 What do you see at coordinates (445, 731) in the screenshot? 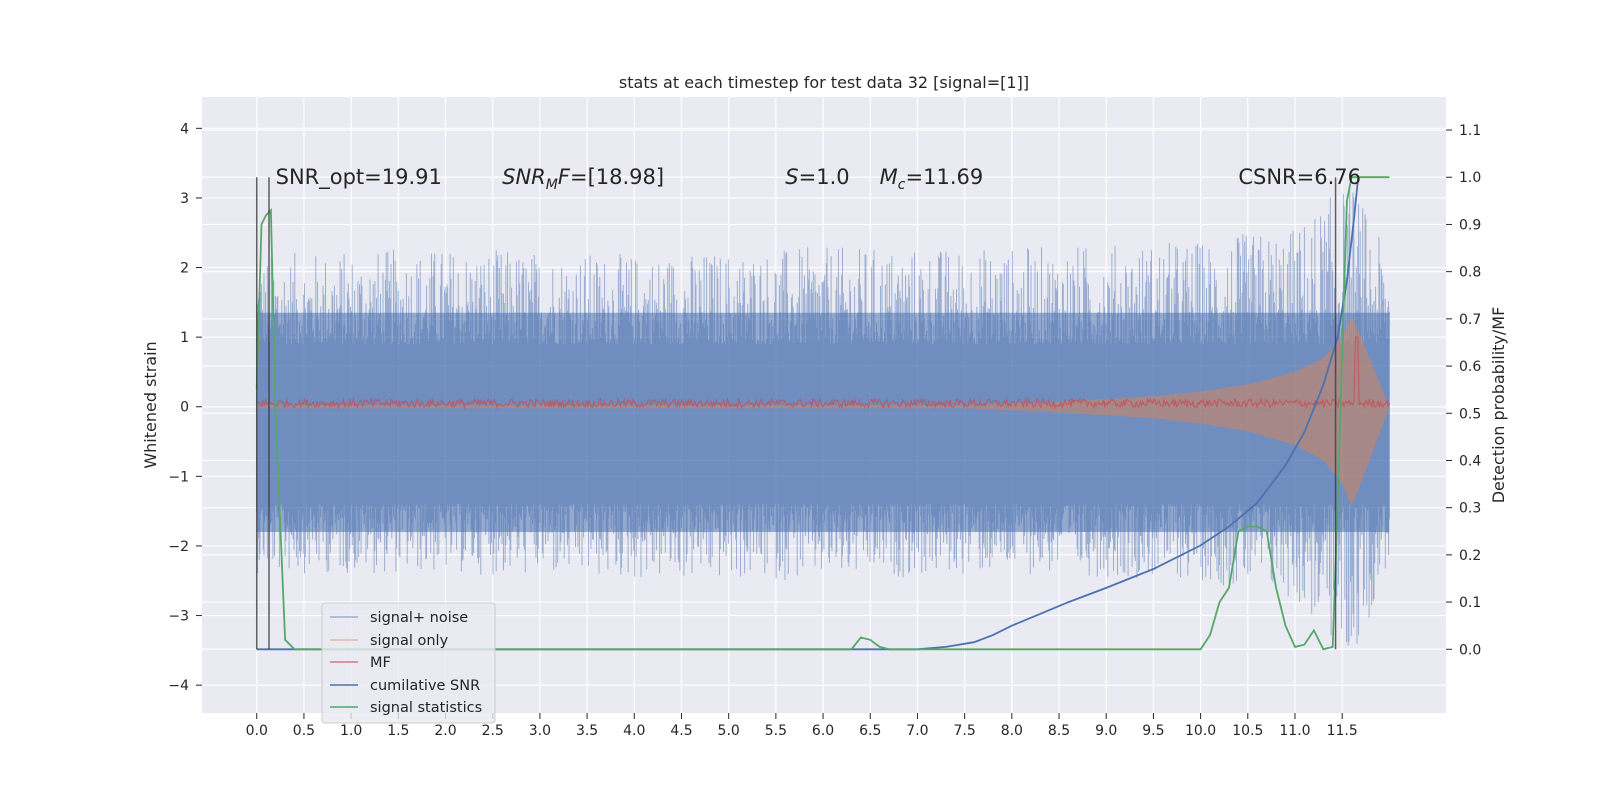
I see `x-tick-label: 2.0` at bounding box center [445, 731].